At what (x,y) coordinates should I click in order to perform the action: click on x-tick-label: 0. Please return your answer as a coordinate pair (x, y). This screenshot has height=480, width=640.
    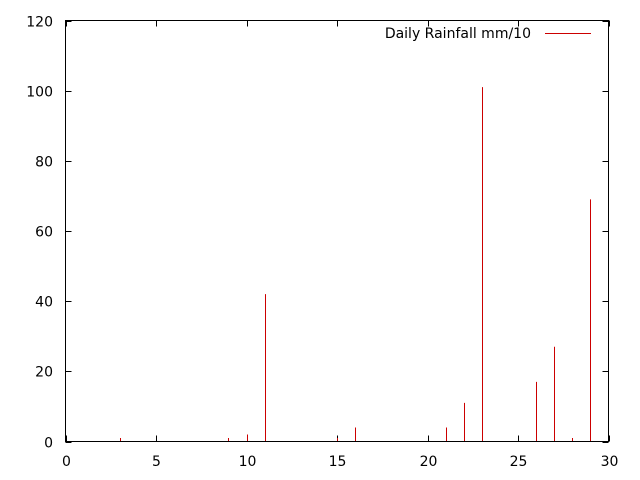
    Looking at the image, I should click on (66, 462).